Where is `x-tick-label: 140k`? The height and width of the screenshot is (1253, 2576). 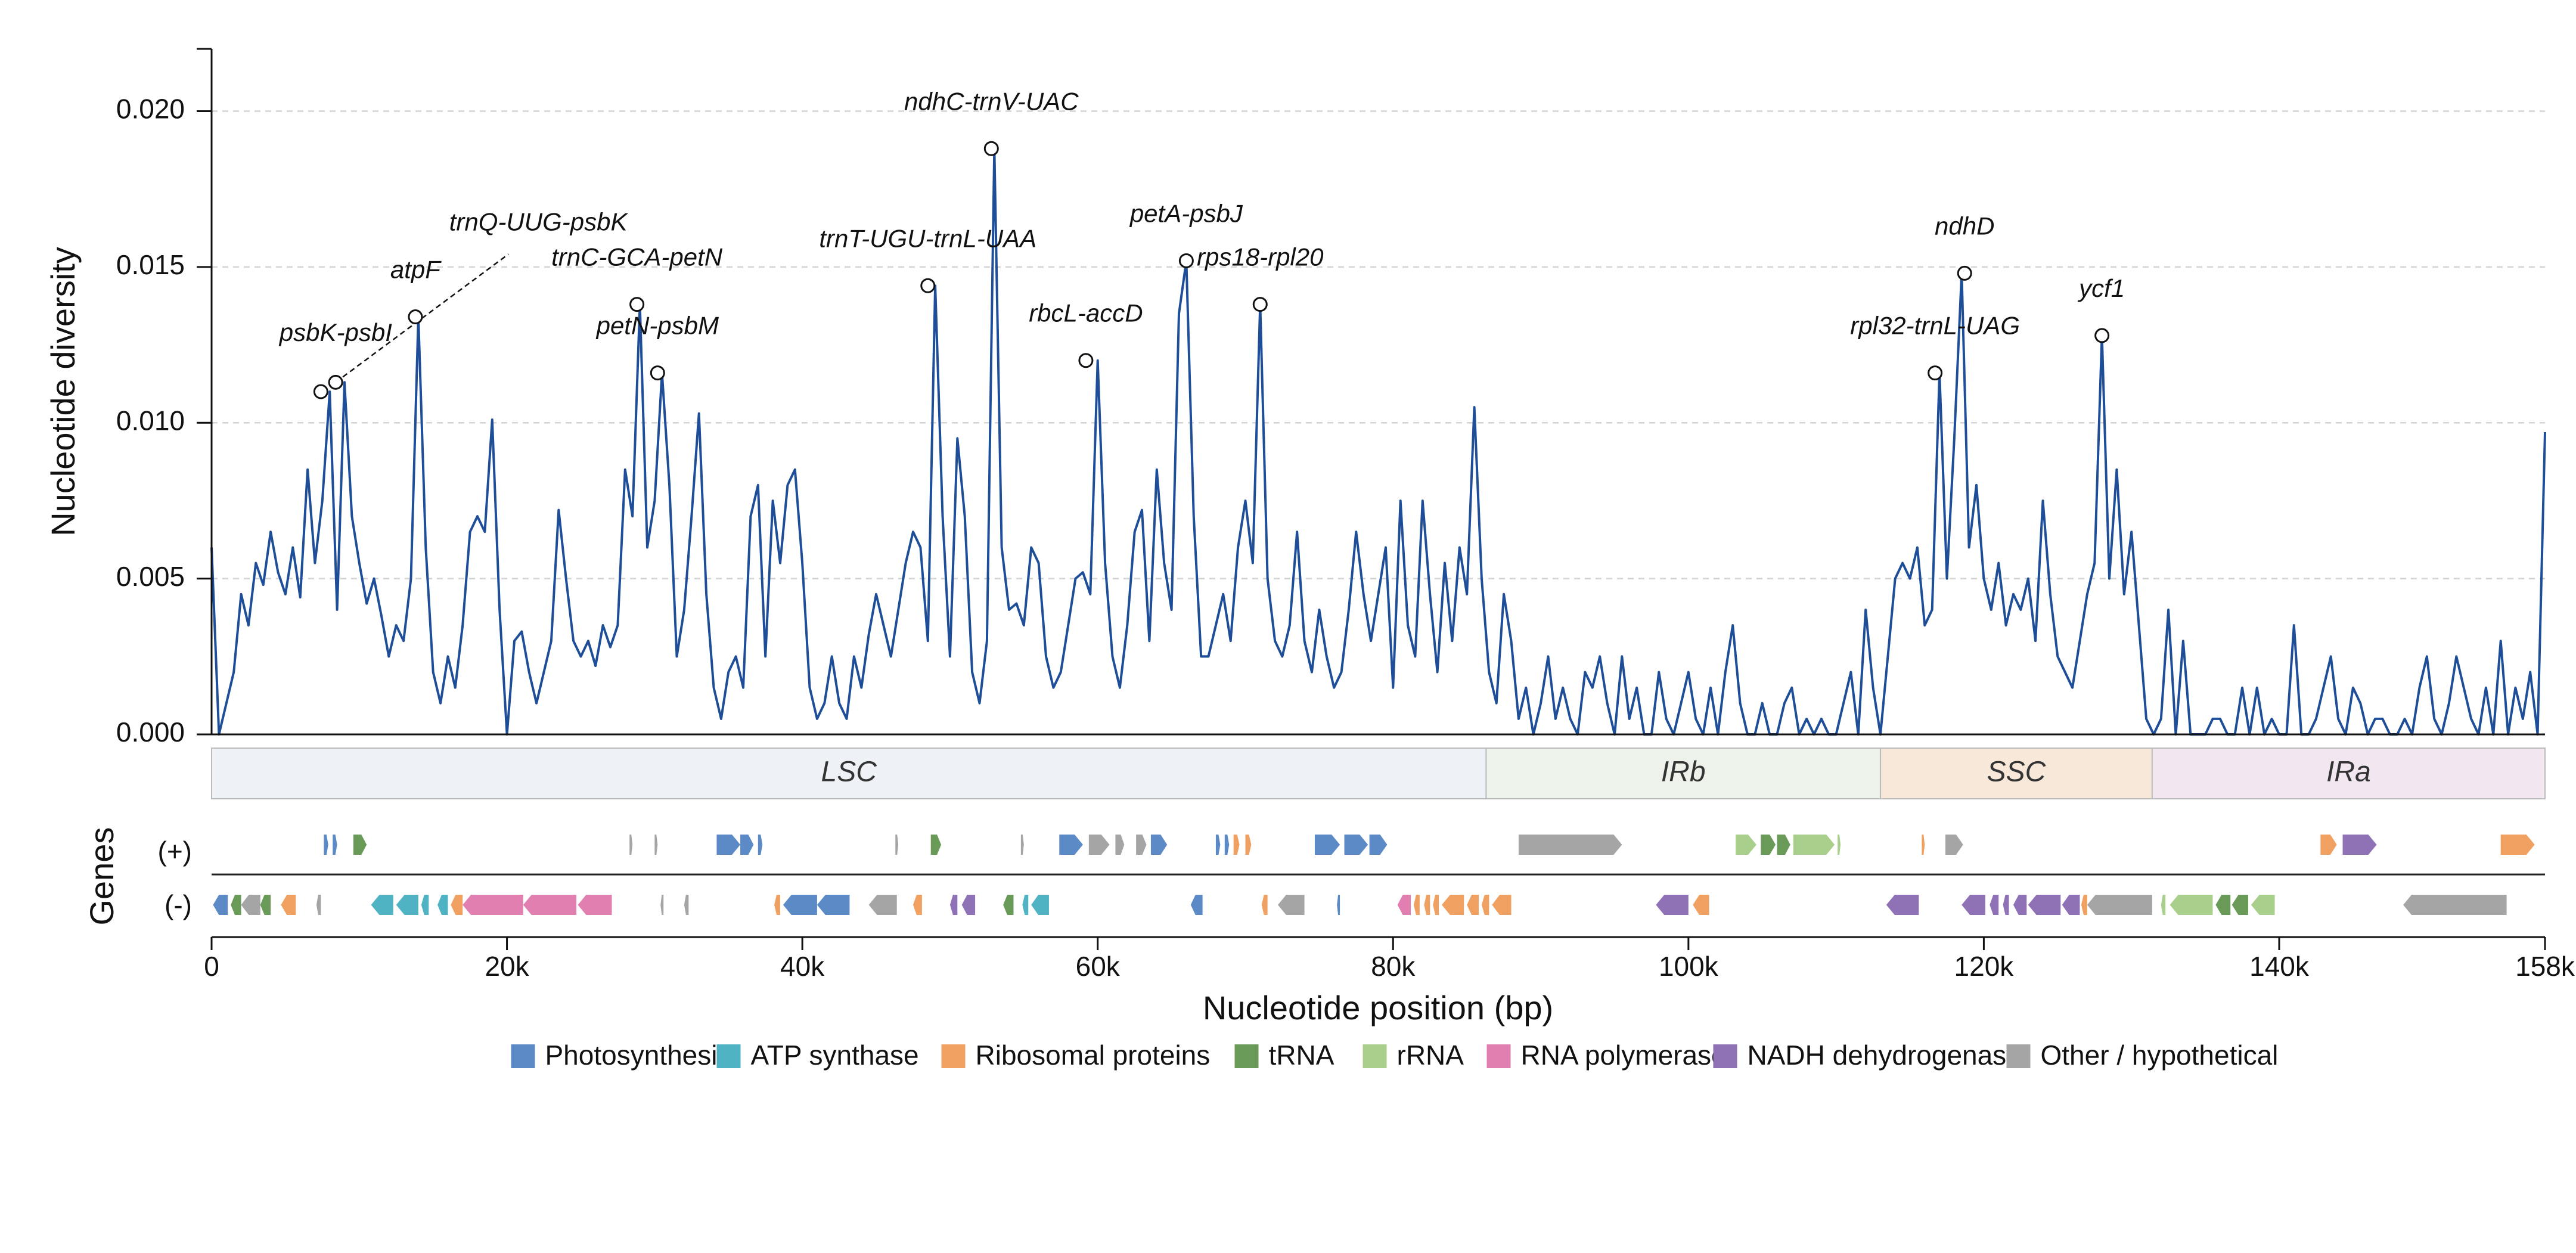
x-tick-label: 140k is located at coordinates (2280, 966).